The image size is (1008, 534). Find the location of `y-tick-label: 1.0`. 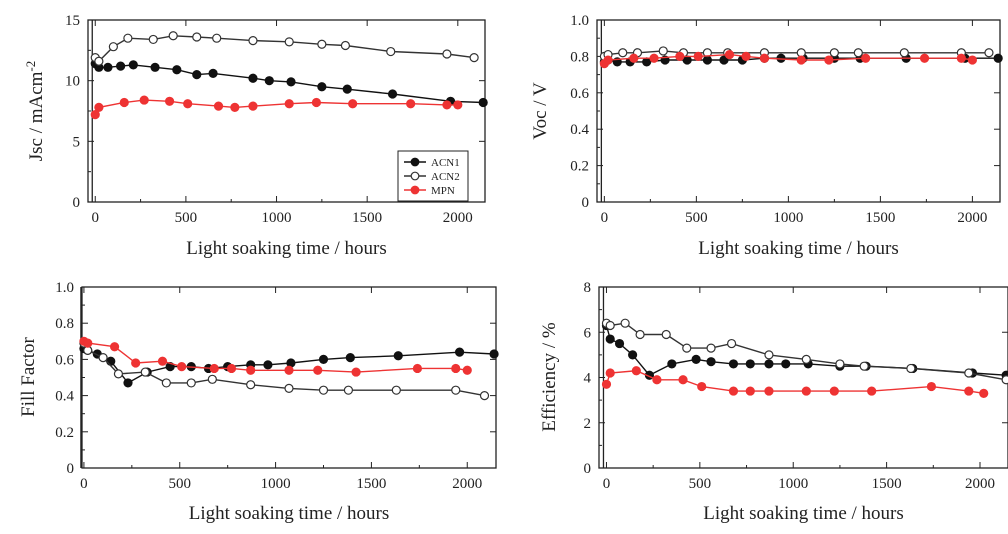

y-tick-label: 1.0 is located at coordinates (64, 288).